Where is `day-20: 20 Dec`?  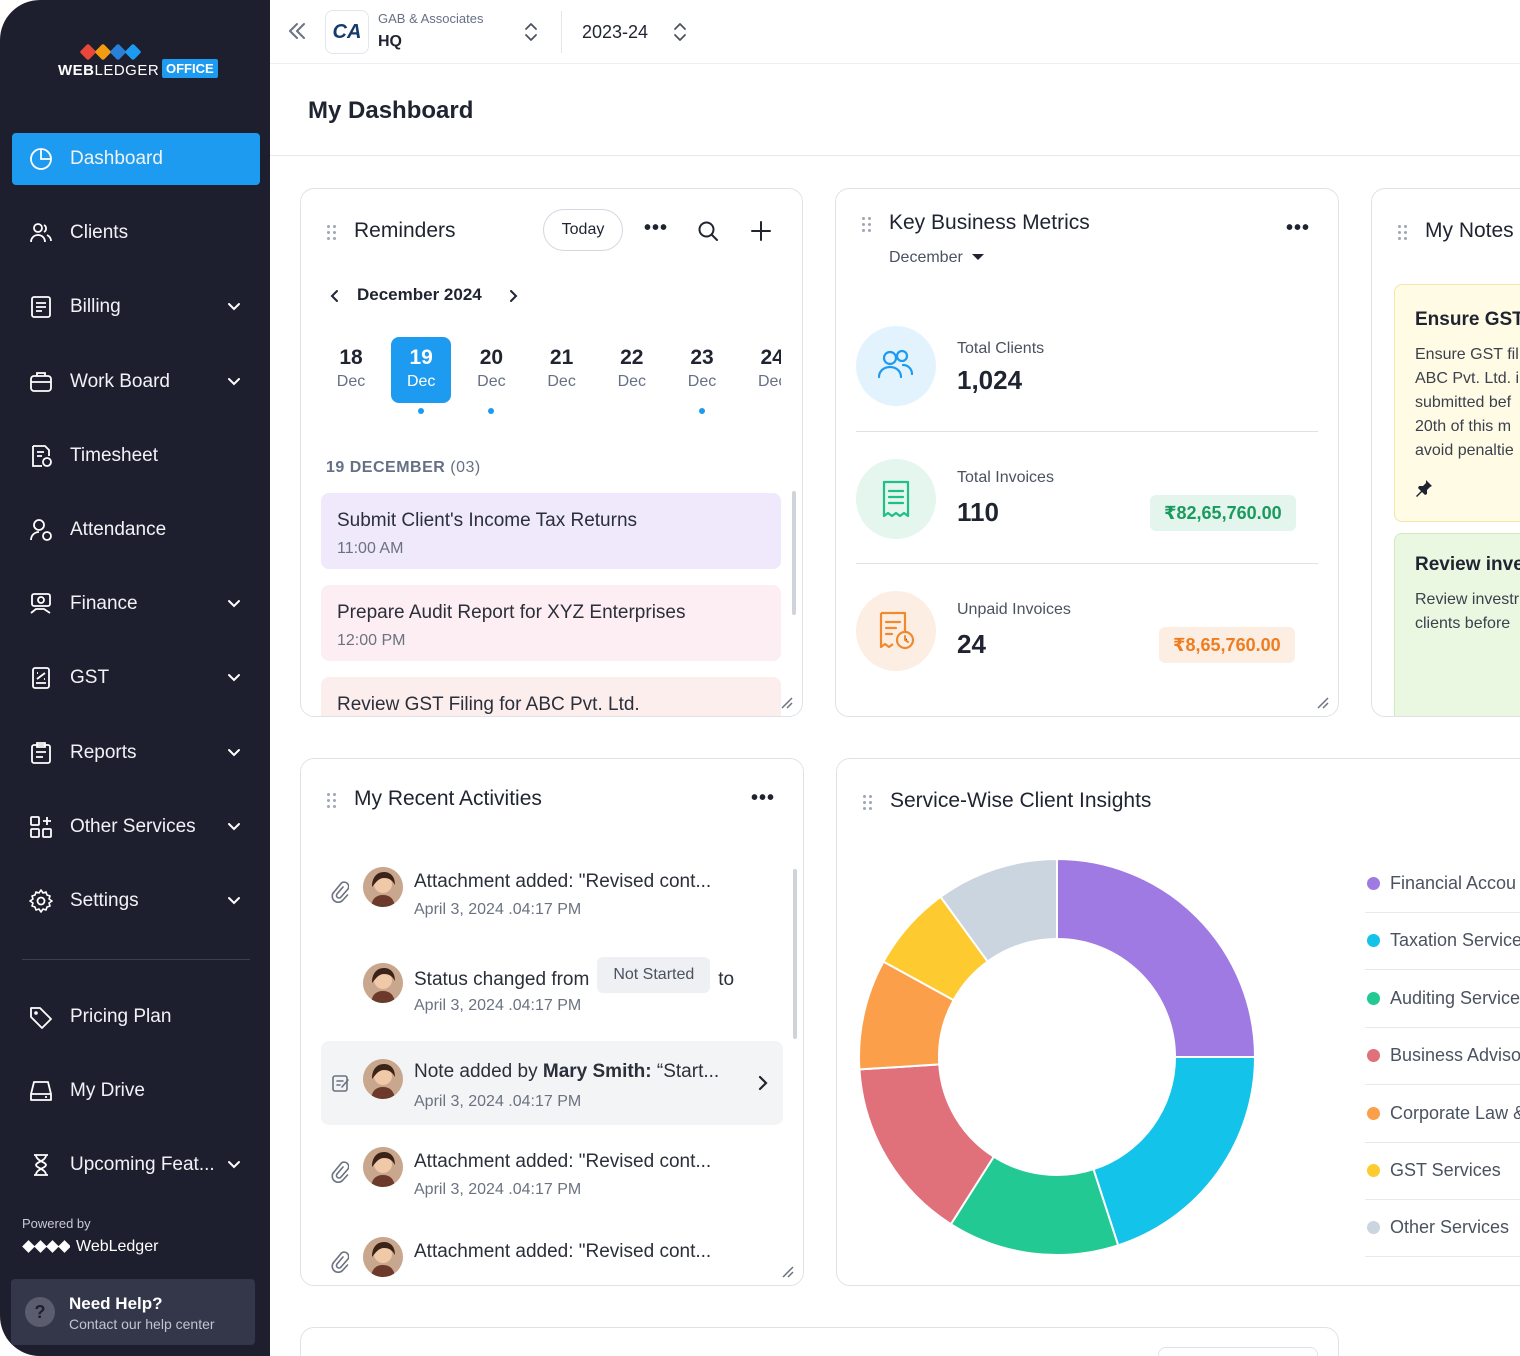 day-20: 20 Dec is located at coordinates (491, 370).